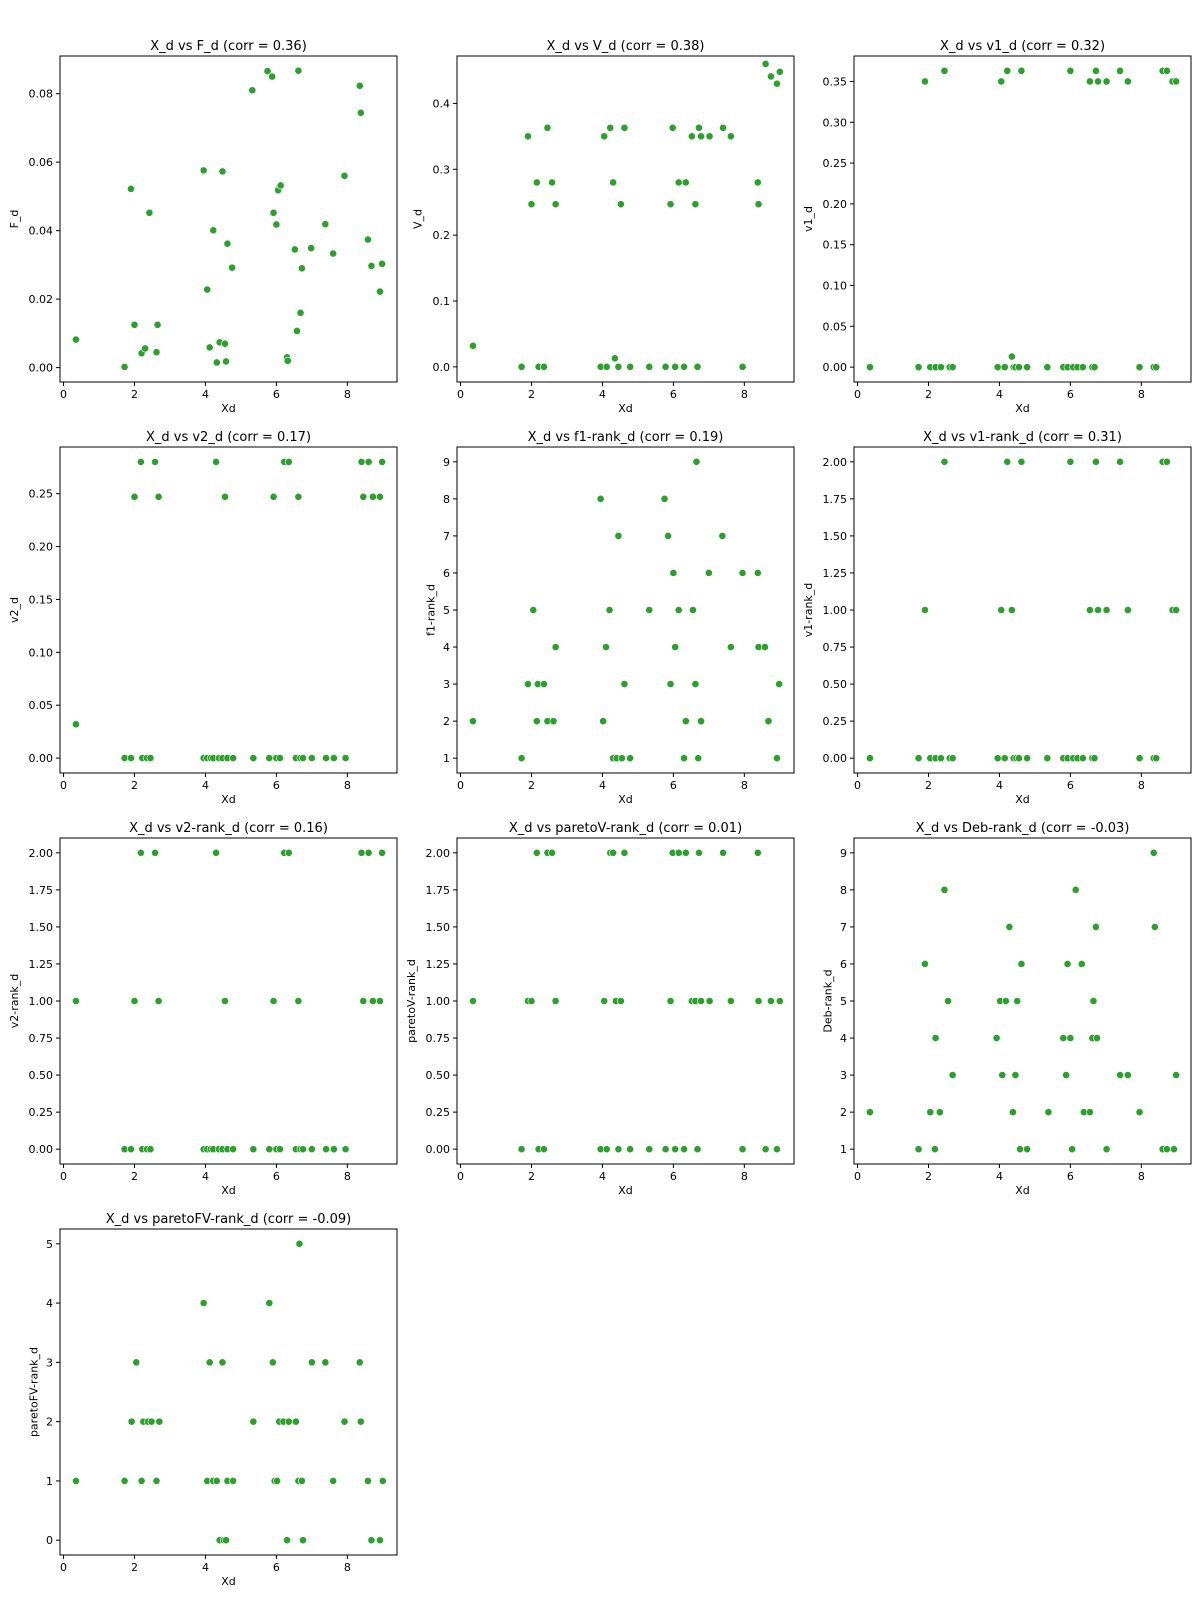  Describe the element at coordinates (828, 1000) in the screenshot. I see `y-axis-label: Deb-rank_d` at that location.